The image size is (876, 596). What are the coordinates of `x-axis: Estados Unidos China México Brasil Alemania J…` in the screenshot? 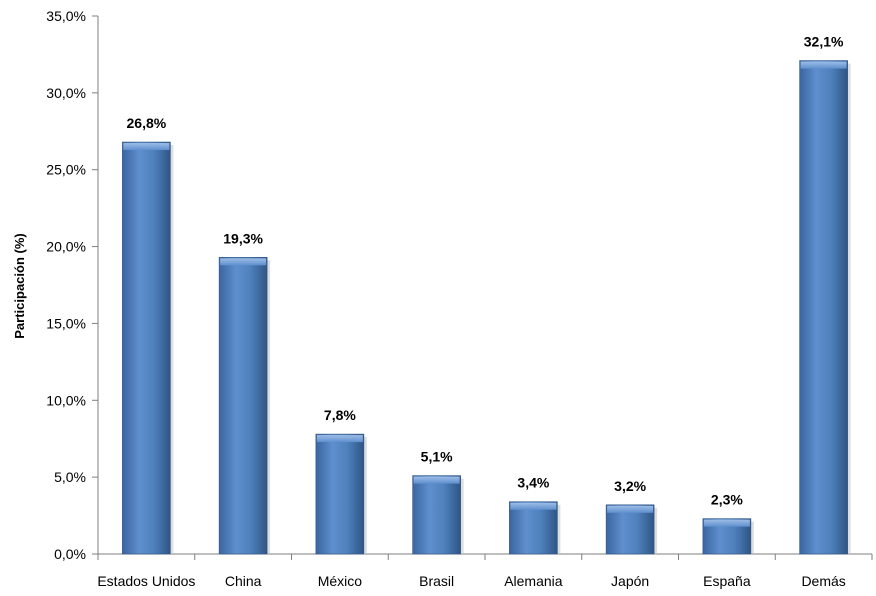 It's located at (485, 571).